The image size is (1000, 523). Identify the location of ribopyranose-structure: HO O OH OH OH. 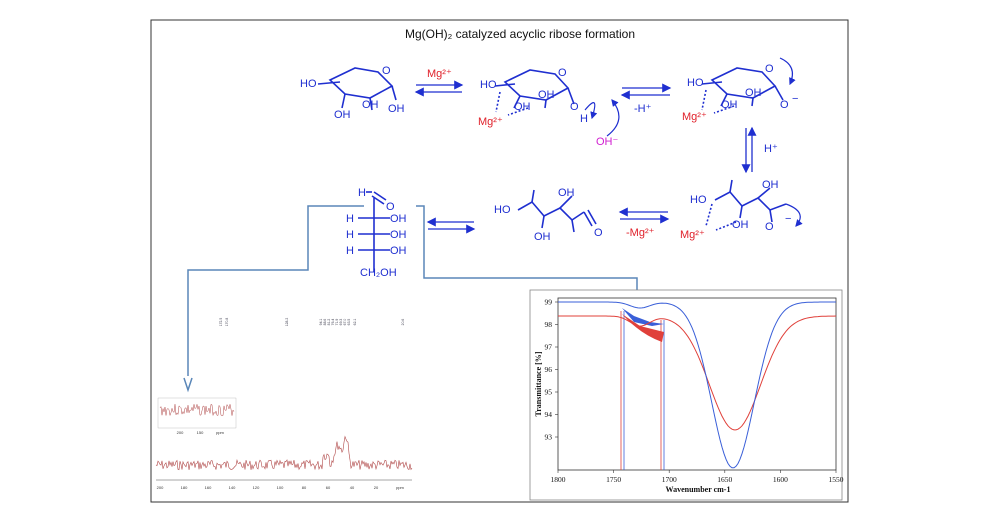
(352, 93).